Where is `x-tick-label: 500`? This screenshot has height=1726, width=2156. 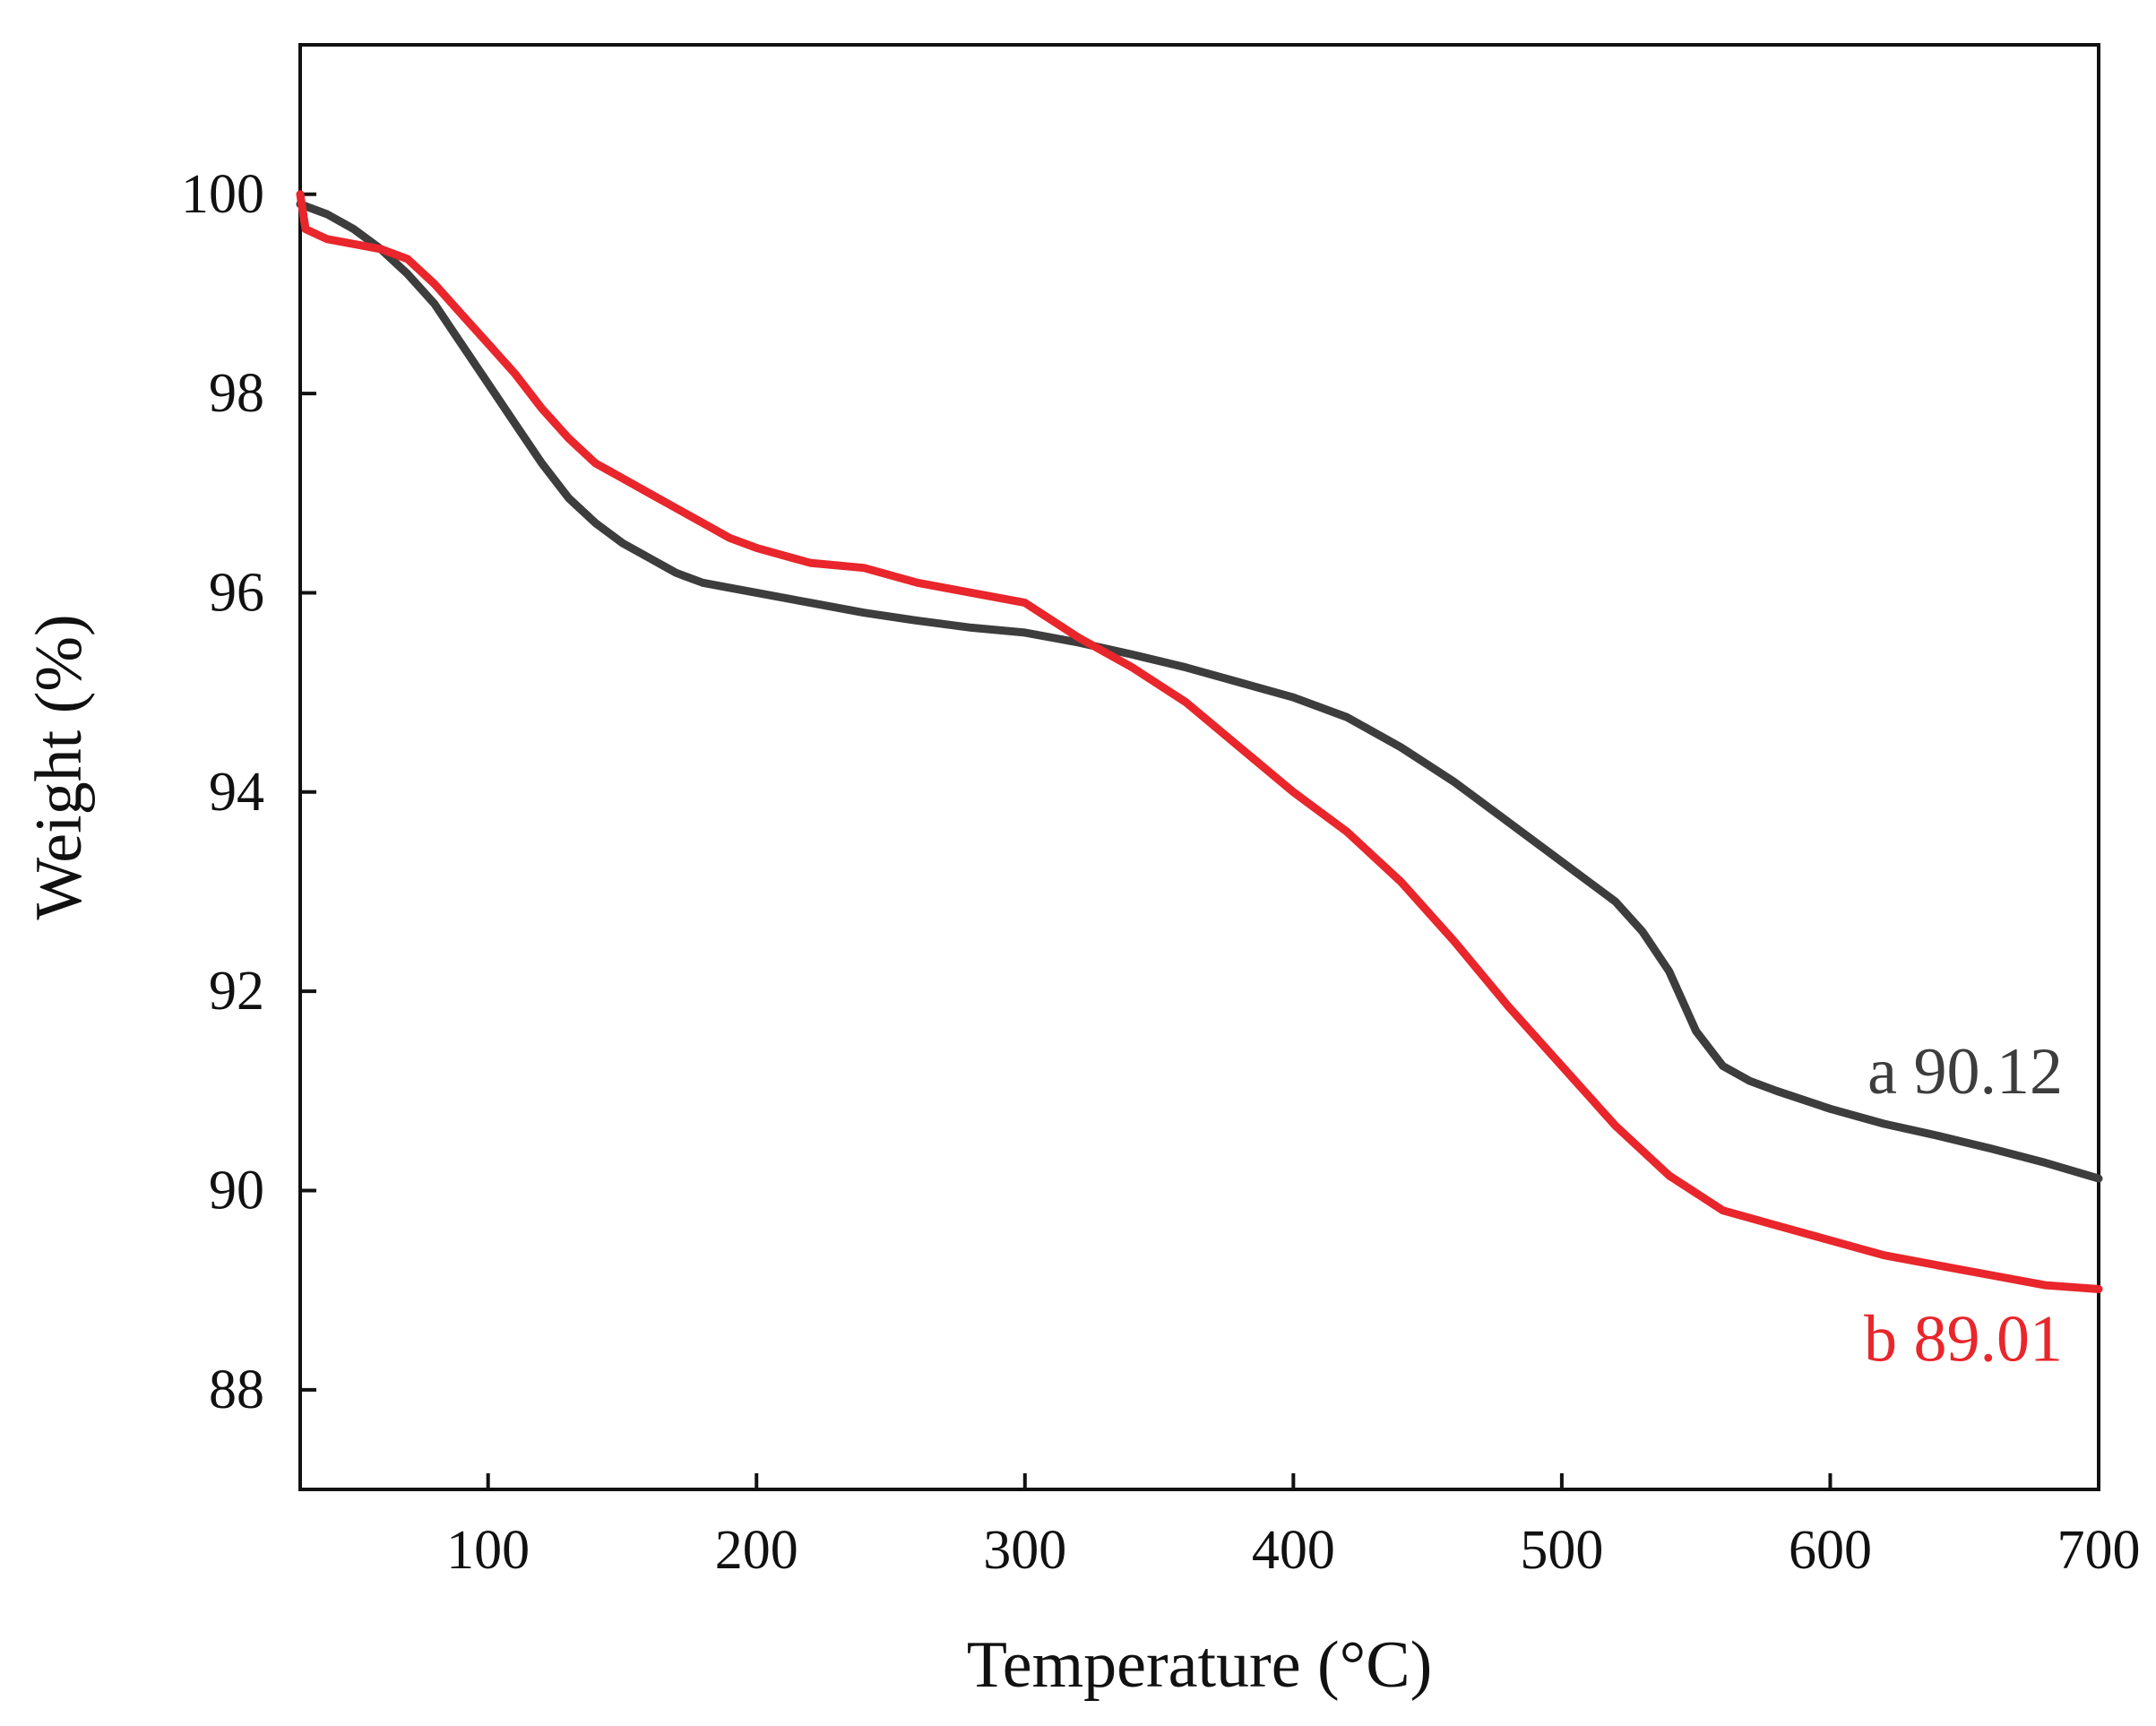
x-tick-label: 500 is located at coordinates (1562, 1550).